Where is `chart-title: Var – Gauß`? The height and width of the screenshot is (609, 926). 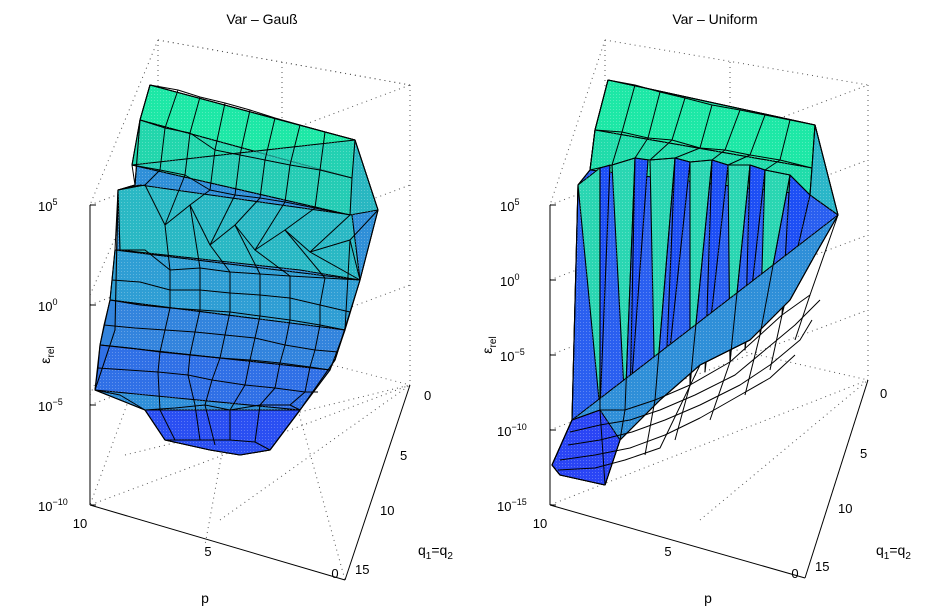
chart-title: Var – Gauß is located at coordinates (261, 19).